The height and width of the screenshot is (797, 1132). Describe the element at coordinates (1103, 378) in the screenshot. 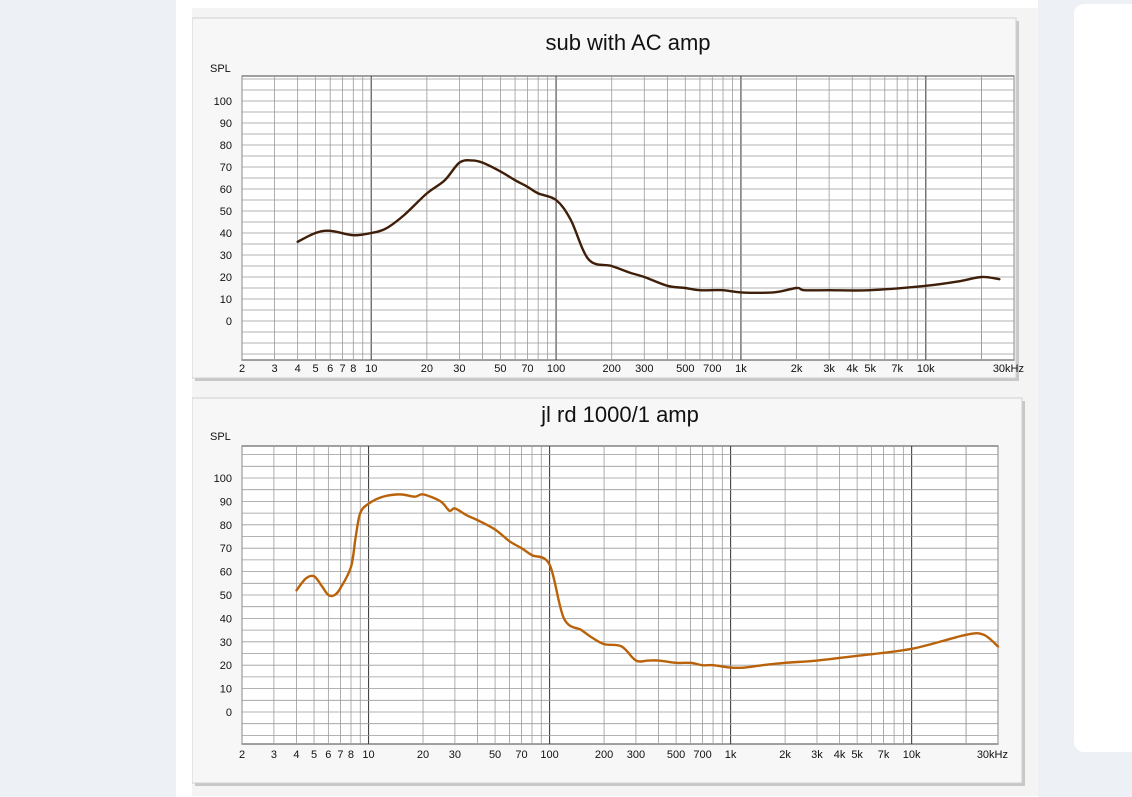

I see `side-card` at that location.